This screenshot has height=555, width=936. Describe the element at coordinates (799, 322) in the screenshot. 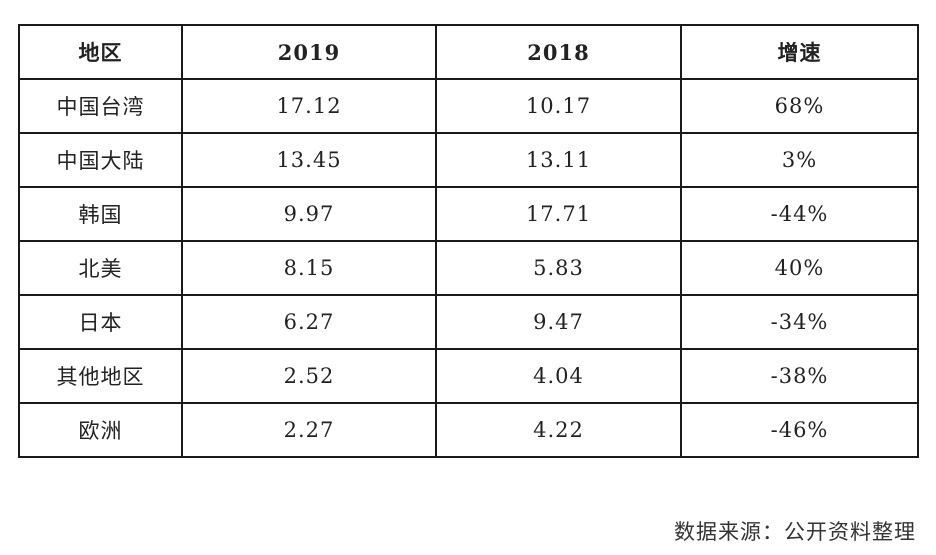

I see `cell-growth: -34%` at that location.